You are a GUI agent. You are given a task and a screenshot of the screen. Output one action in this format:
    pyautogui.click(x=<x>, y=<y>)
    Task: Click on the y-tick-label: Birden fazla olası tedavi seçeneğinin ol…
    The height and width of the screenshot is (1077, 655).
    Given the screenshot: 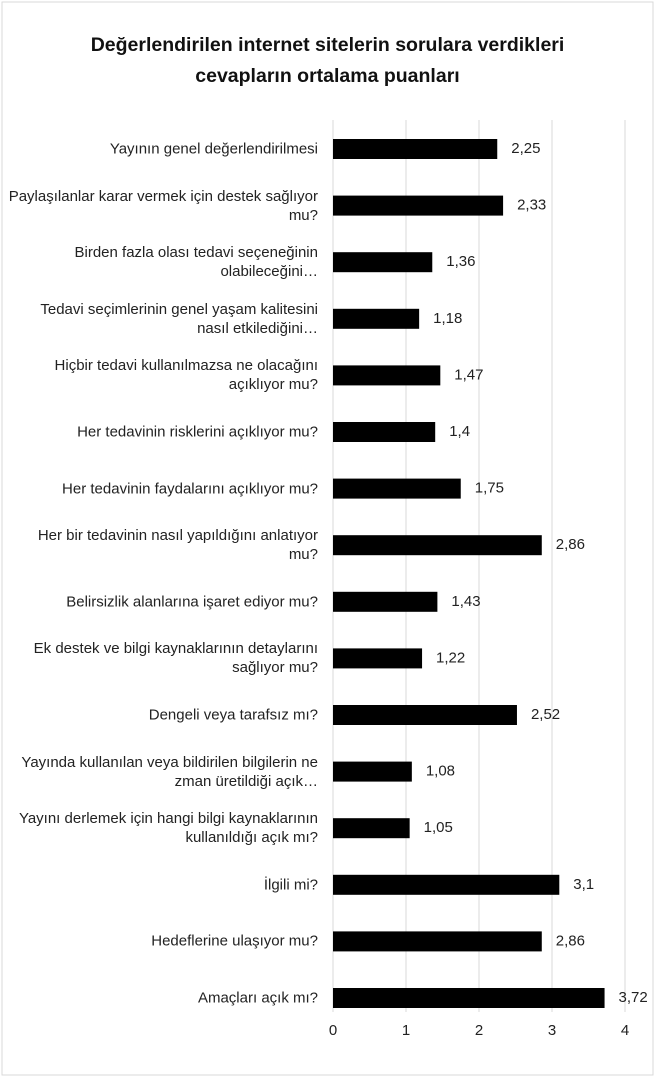 What is the action you would take?
    pyautogui.click(x=196, y=262)
    